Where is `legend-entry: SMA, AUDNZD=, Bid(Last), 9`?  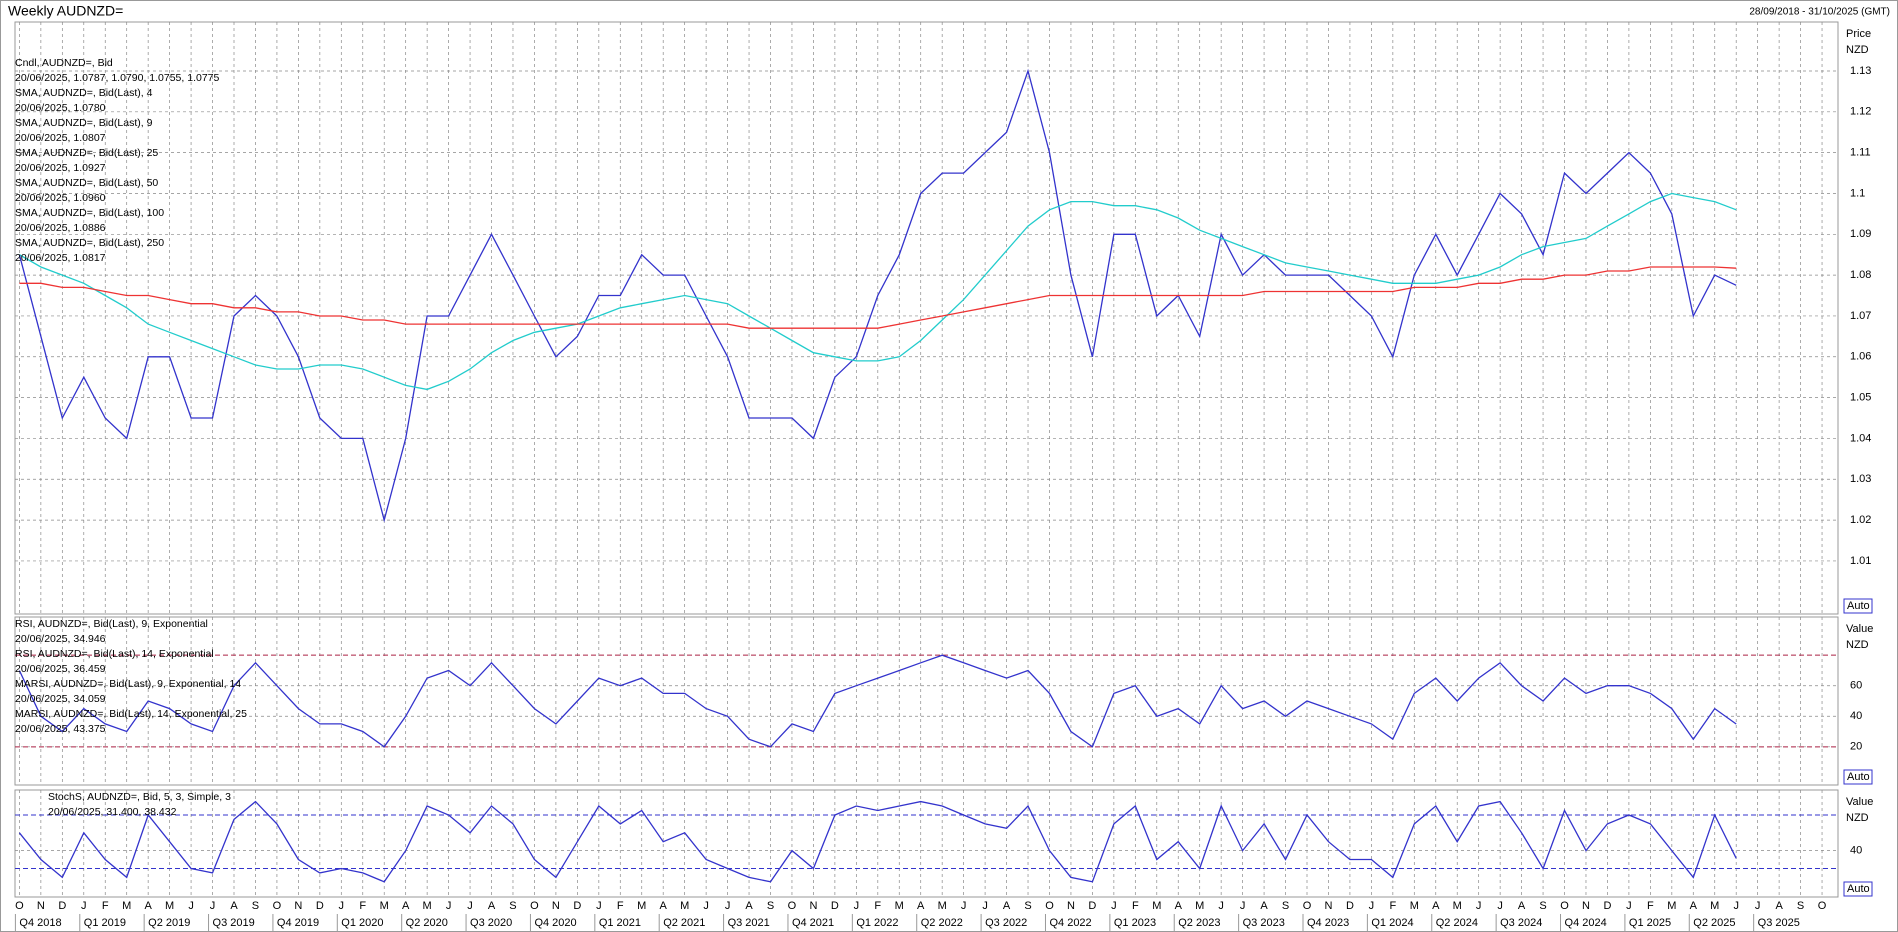 legend-entry: SMA, AUDNZD=, Bid(Last), 9 is located at coordinates (84, 123).